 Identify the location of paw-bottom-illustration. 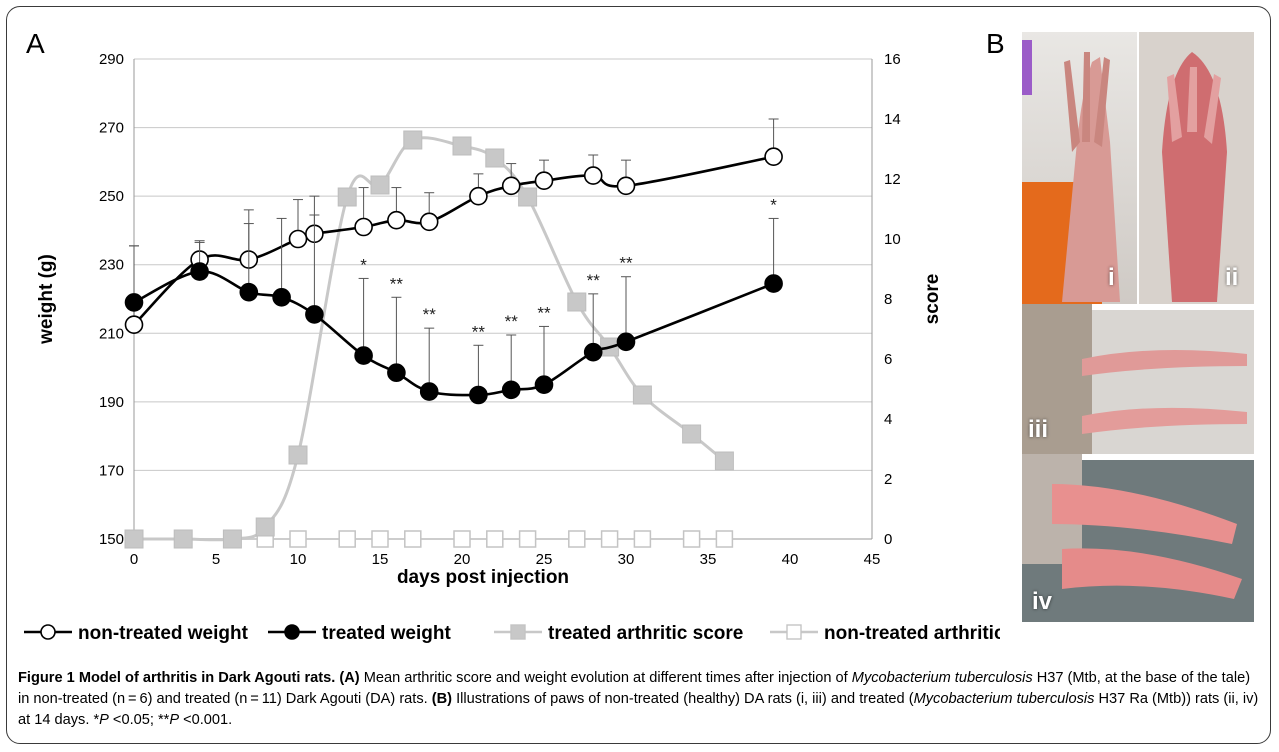
(1138, 538).